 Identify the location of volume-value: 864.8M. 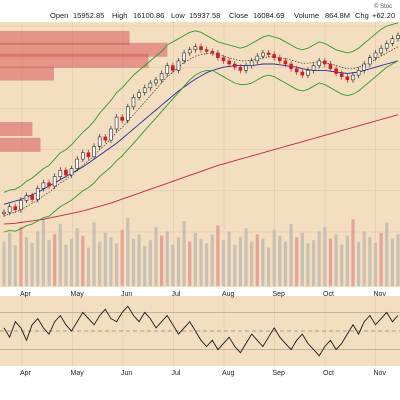
(337, 15).